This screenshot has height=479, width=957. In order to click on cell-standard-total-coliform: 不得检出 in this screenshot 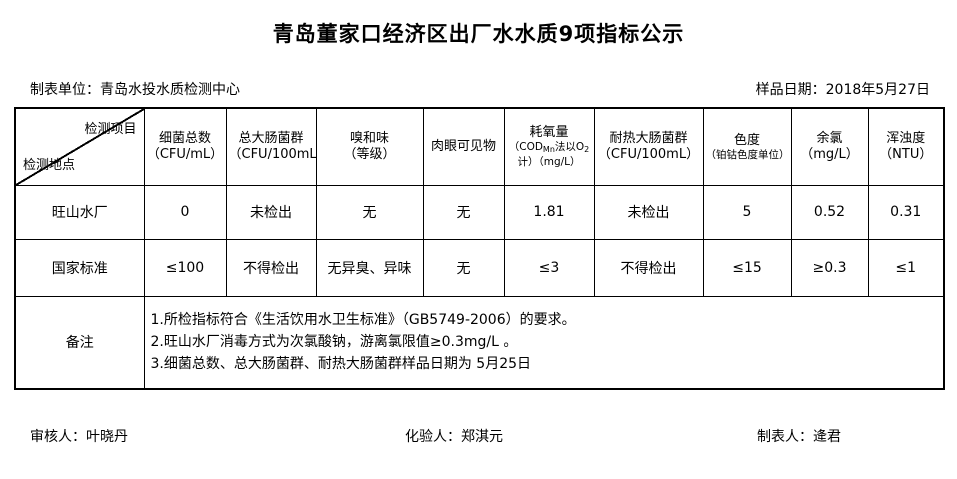, I will do `click(271, 267)`.